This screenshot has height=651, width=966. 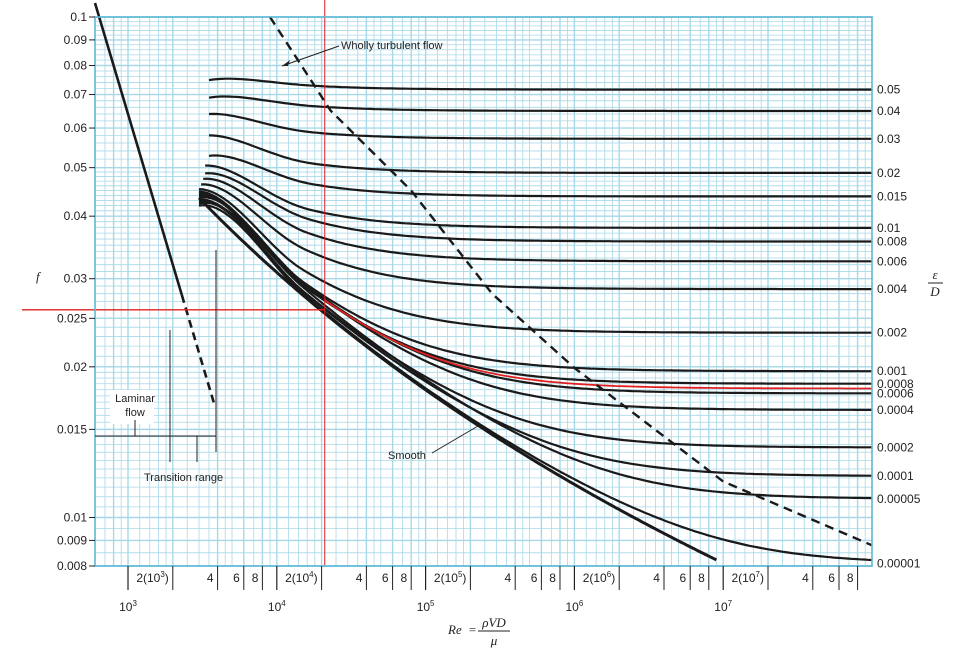 What do you see at coordinates (76, 279) in the screenshot?
I see `y-tick-label: 0.03` at bounding box center [76, 279].